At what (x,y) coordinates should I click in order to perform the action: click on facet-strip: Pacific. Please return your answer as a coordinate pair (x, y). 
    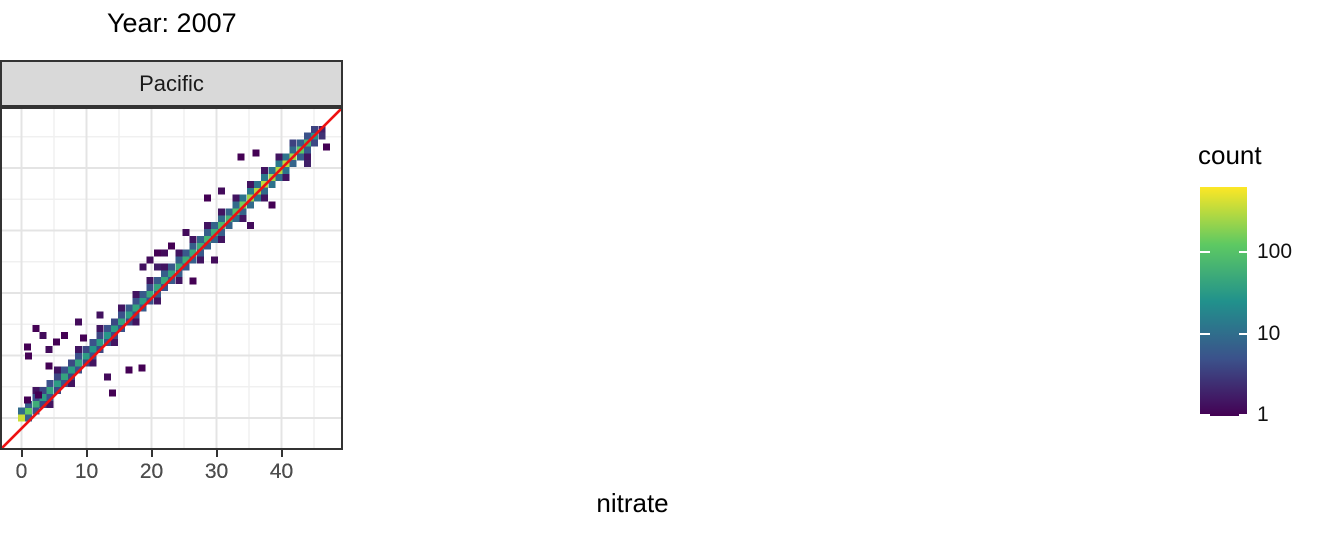
    Looking at the image, I should click on (171, 83).